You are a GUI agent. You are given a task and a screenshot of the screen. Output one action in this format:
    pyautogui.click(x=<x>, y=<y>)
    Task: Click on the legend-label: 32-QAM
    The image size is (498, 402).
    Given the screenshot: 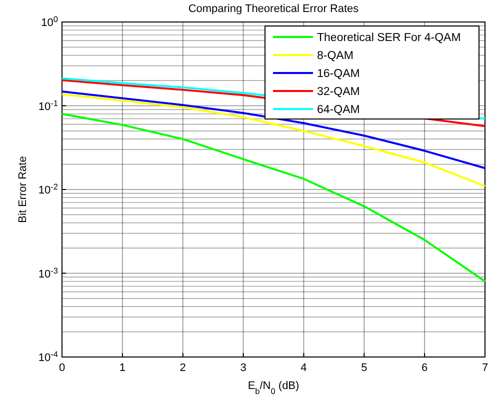 What is the action you would take?
    pyautogui.click(x=338, y=92)
    